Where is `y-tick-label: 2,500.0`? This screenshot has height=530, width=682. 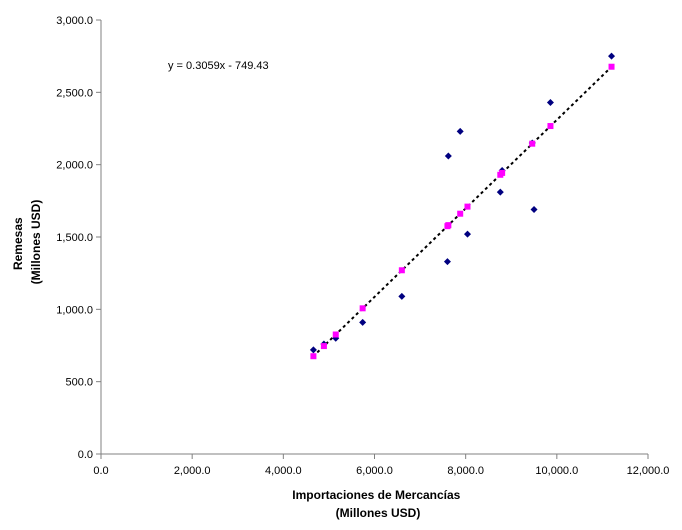 y-tick-label: 2,500.0 is located at coordinates (74, 93).